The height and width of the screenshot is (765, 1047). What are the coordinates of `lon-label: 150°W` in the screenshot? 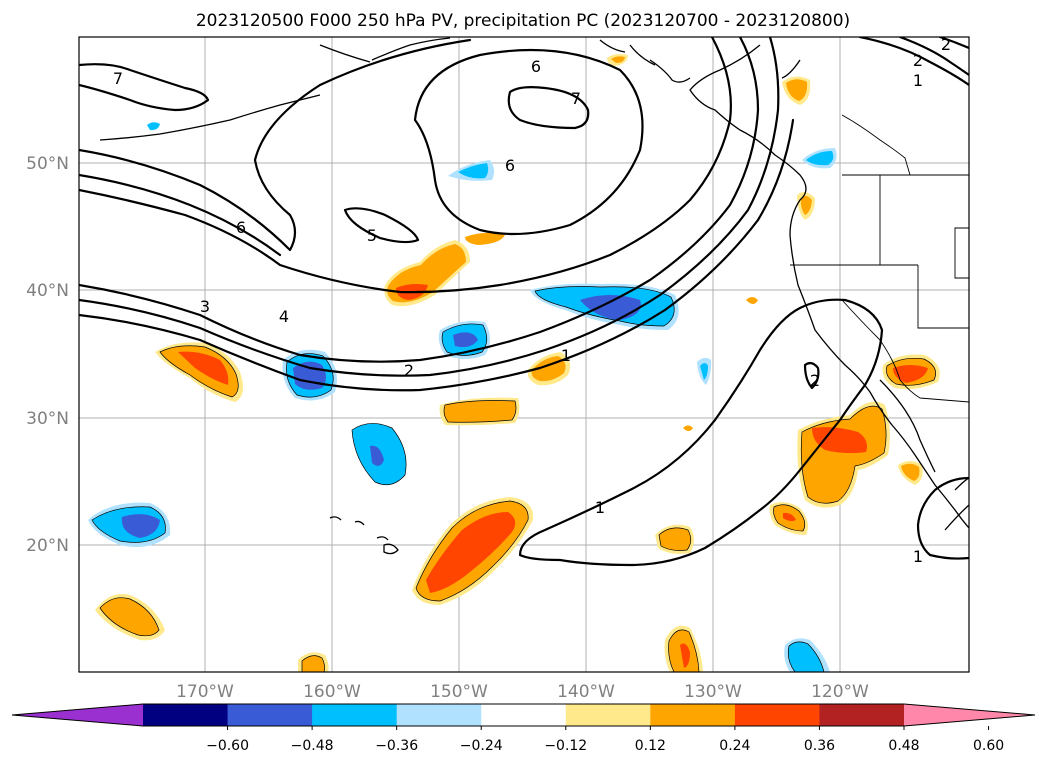 It's located at (459, 692).